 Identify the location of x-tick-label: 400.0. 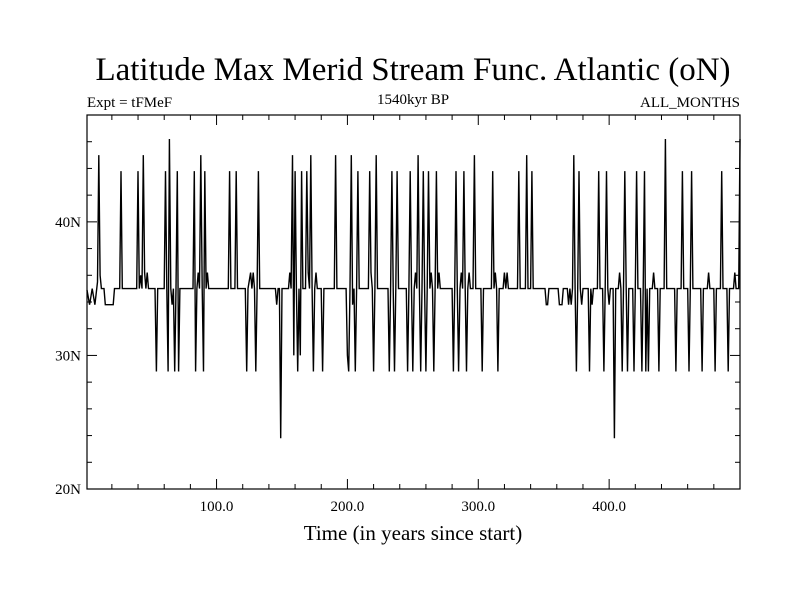
(609, 507).